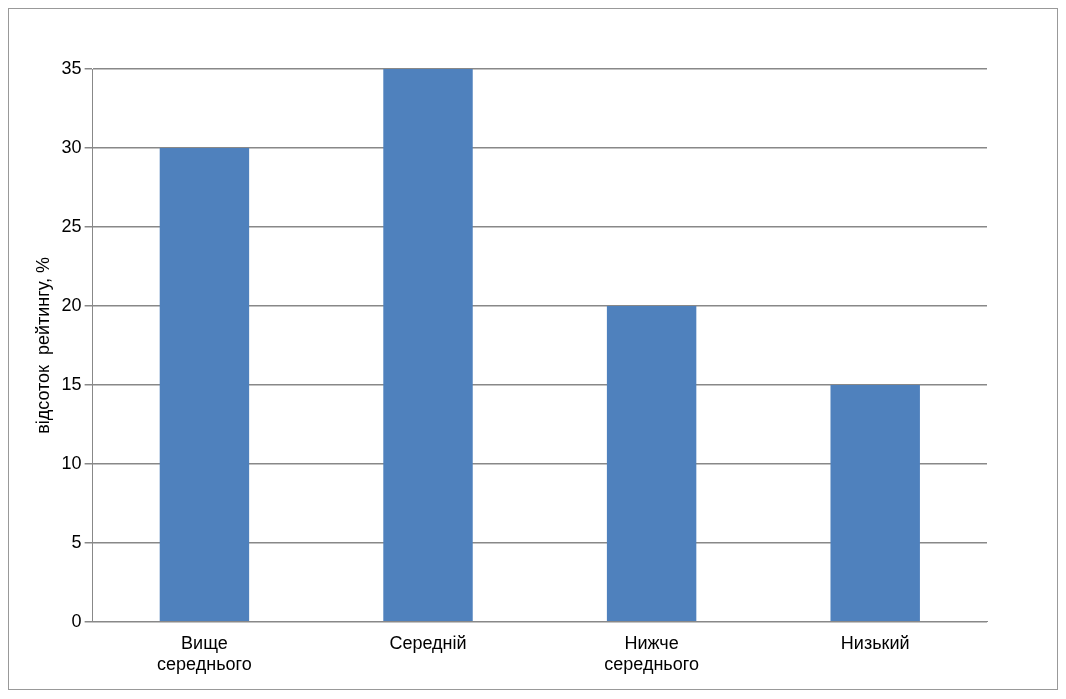 The width and height of the screenshot is (1066, 699). What do you see at coordinates (875, 642) in the screenshot?
I see `x-tick-label: Низький` at bounding box center [875, 642].